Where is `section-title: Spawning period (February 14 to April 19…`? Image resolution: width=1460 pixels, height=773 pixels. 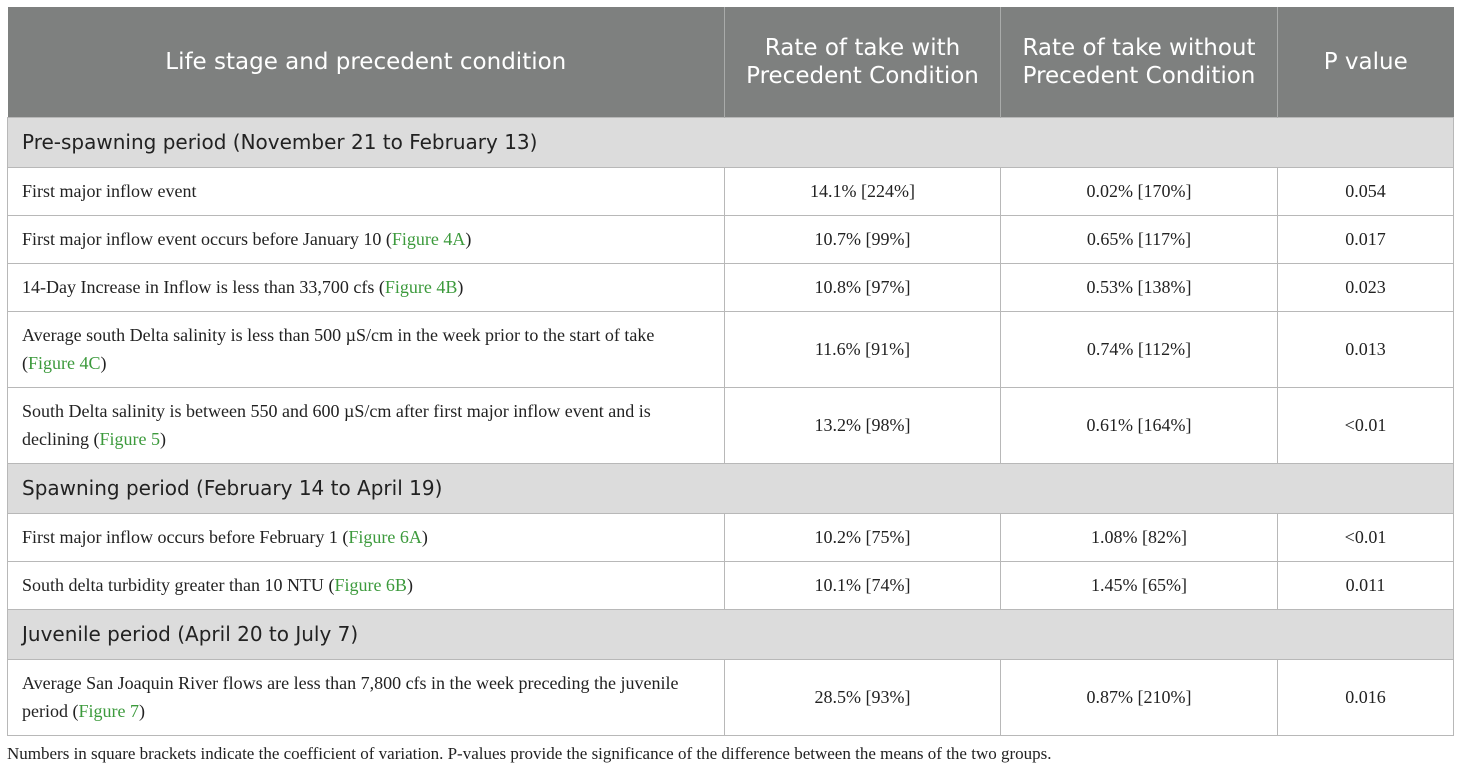
section-title: Spawning period (February 14 to April 19… is located at coordinates (730, 488).